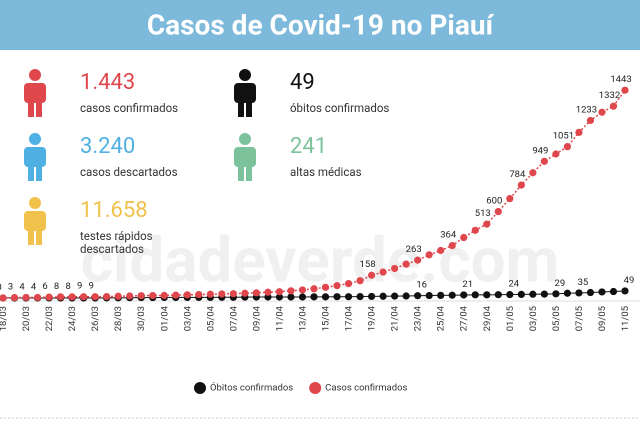  What do you see at coordinates (164, 318) in the screenshot?
I see `x-tick-label: 01/04` at bounding box center [164, 318].